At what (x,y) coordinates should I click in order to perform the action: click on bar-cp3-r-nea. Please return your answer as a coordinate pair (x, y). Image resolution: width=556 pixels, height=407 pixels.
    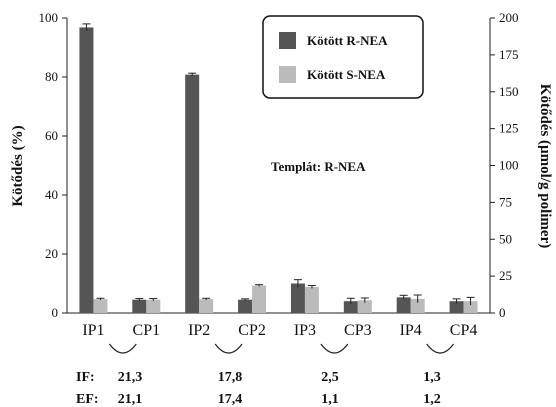
    Looking at the image, I should click on (350, 307).